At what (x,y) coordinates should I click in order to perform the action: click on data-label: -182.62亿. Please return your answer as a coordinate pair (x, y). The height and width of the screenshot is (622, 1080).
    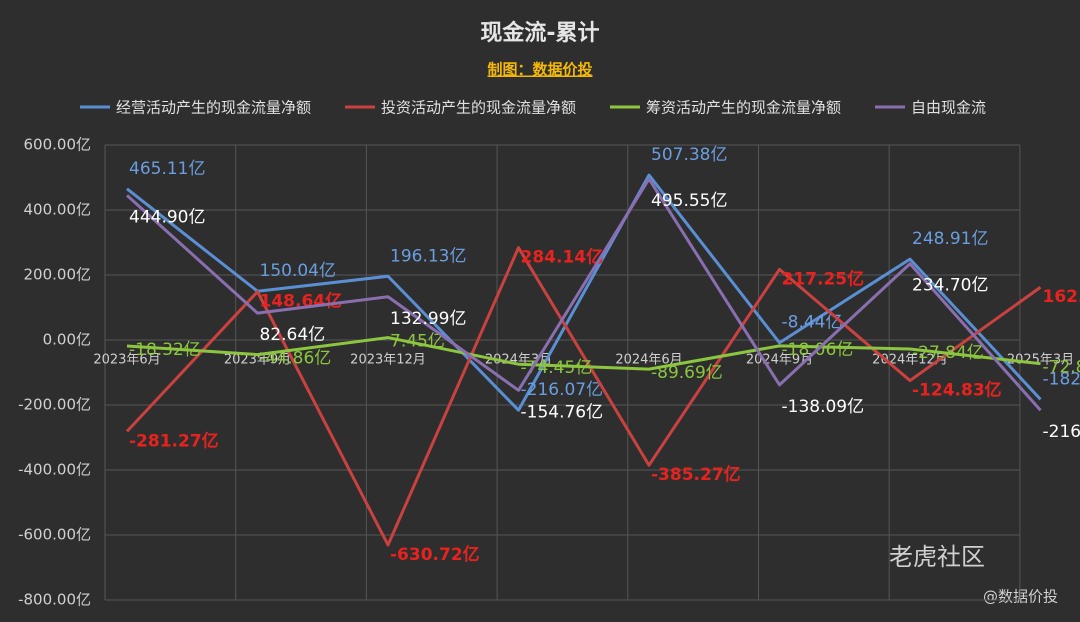
    Looking at the image, I should click on (1061, 379).